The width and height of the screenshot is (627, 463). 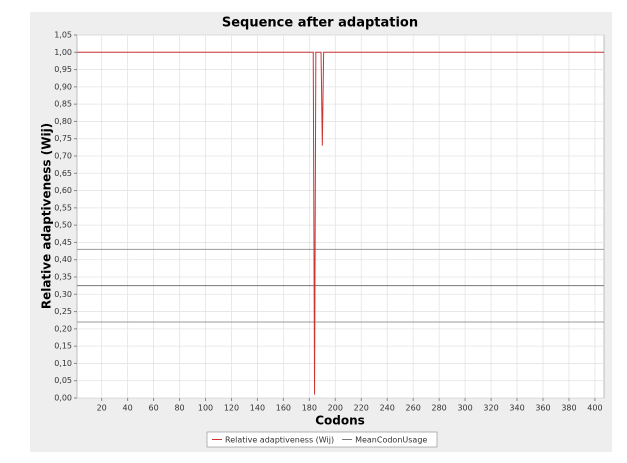 What do you see at coordinates (179, 408) in the screenshot?
I see `x-tick-label: 80` at bounding box center [179, 408].